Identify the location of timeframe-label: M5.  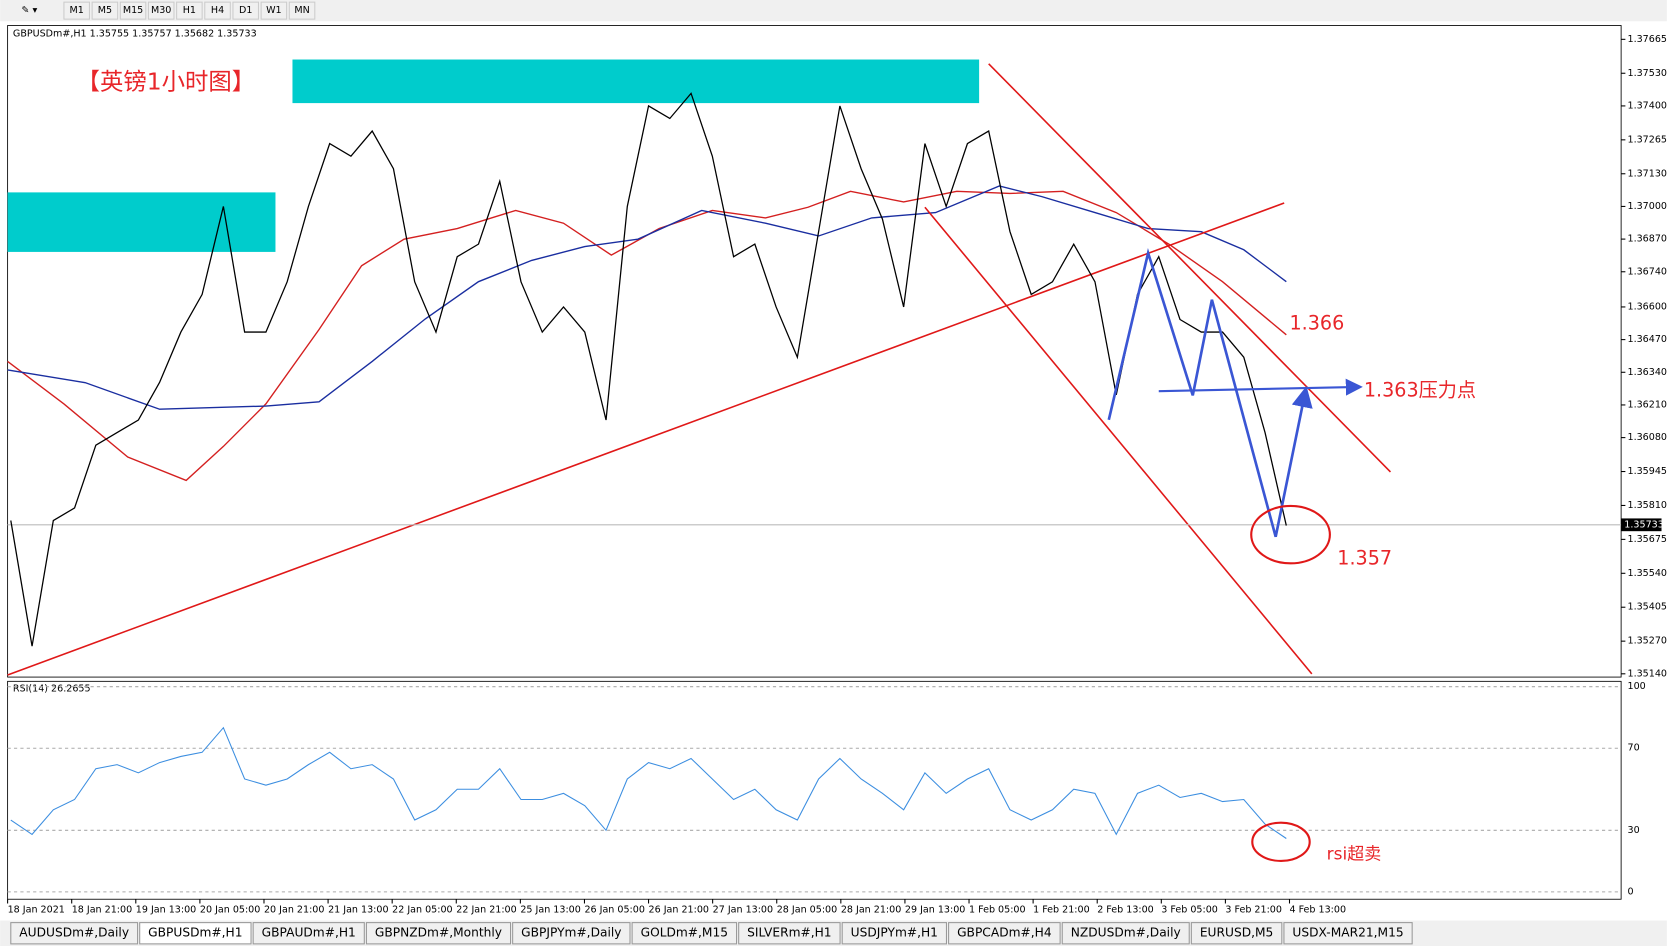
(105, 10).